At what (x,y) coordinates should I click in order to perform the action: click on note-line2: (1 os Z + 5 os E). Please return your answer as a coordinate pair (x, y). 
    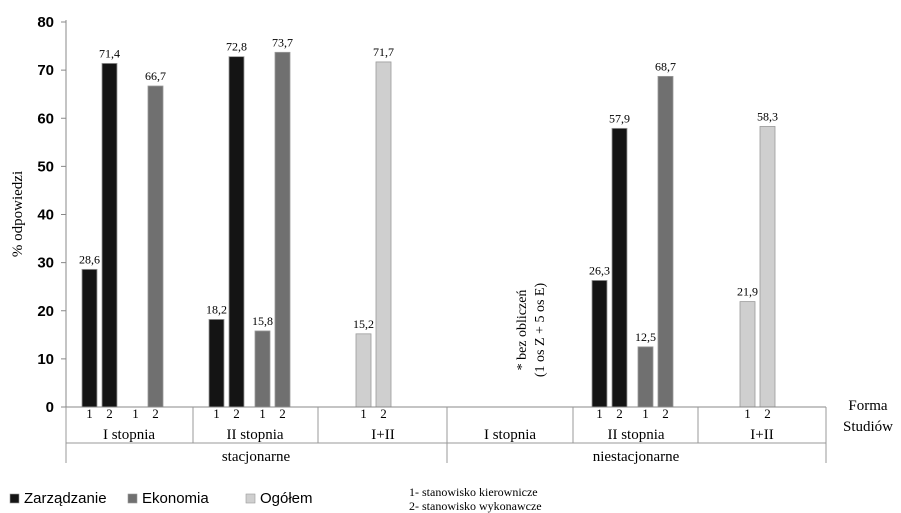
    Looking at the image, I should click on (540, 330).